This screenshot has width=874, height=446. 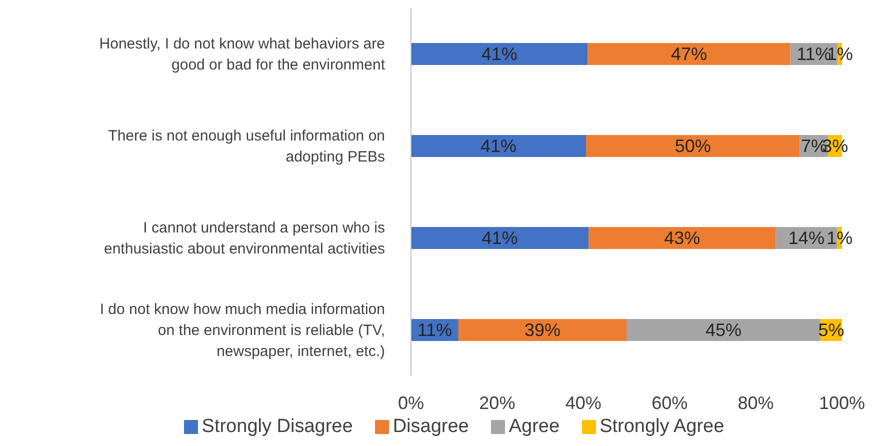 I want to click on data-label: 45%, so click(x=723, y=330).